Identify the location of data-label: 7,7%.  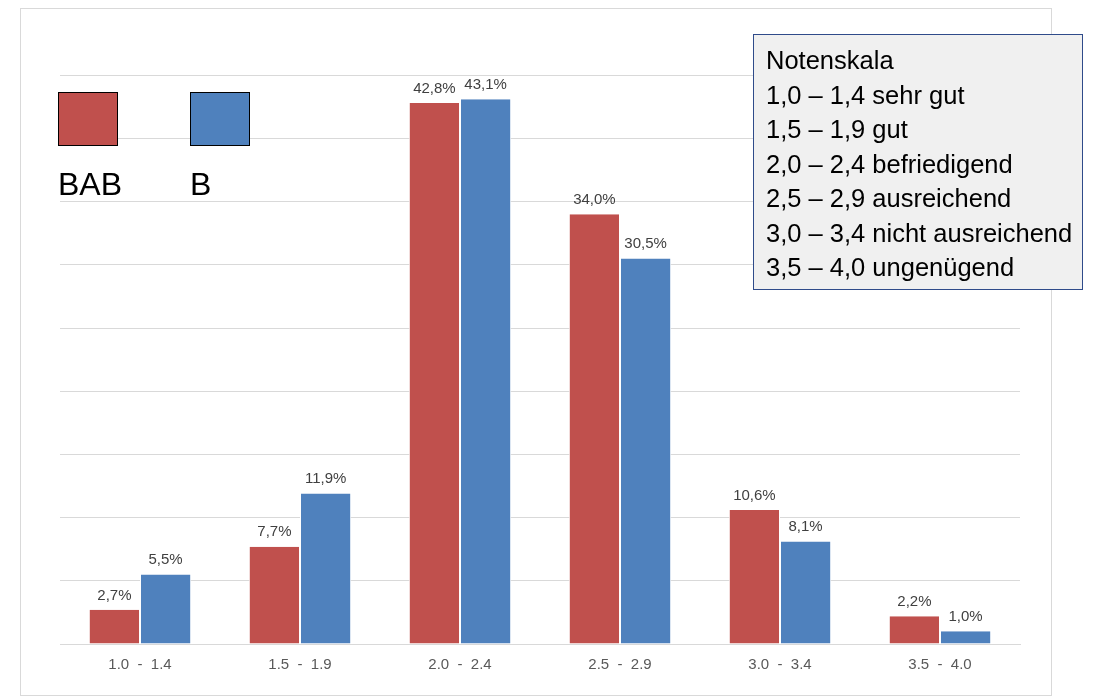
(274, 531).